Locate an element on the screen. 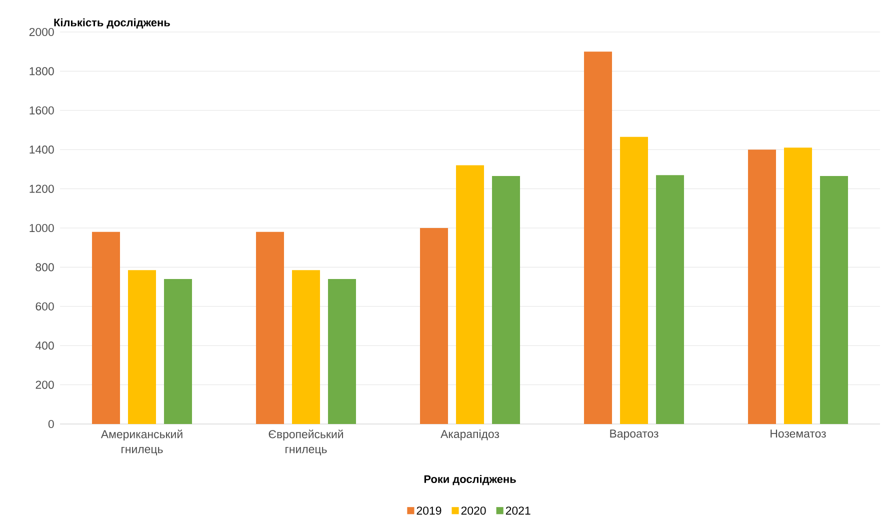  x-tick-label: Європейський гнилець is located at coordinates (306, 443).